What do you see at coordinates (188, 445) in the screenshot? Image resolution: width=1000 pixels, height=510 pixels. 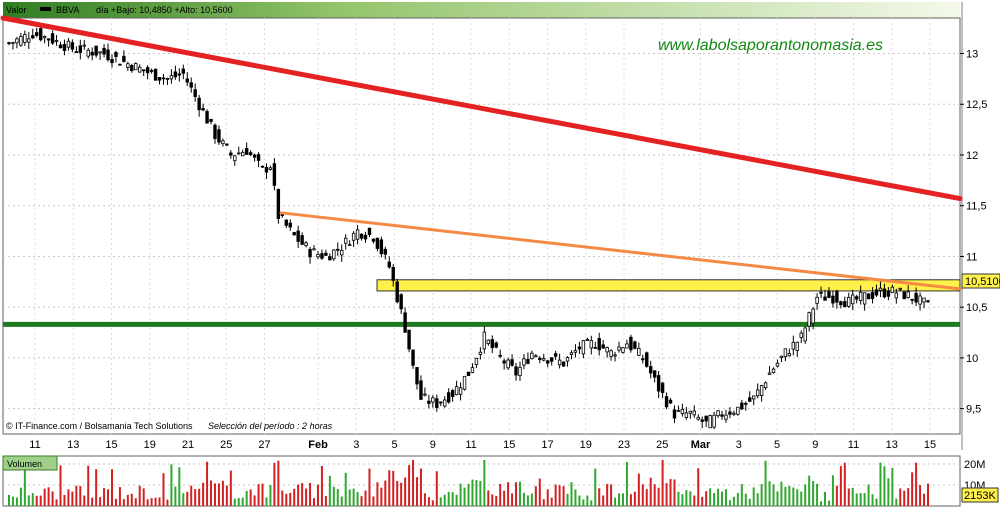 I see `x-tick-label: 21` at bounding box center [188, 445].